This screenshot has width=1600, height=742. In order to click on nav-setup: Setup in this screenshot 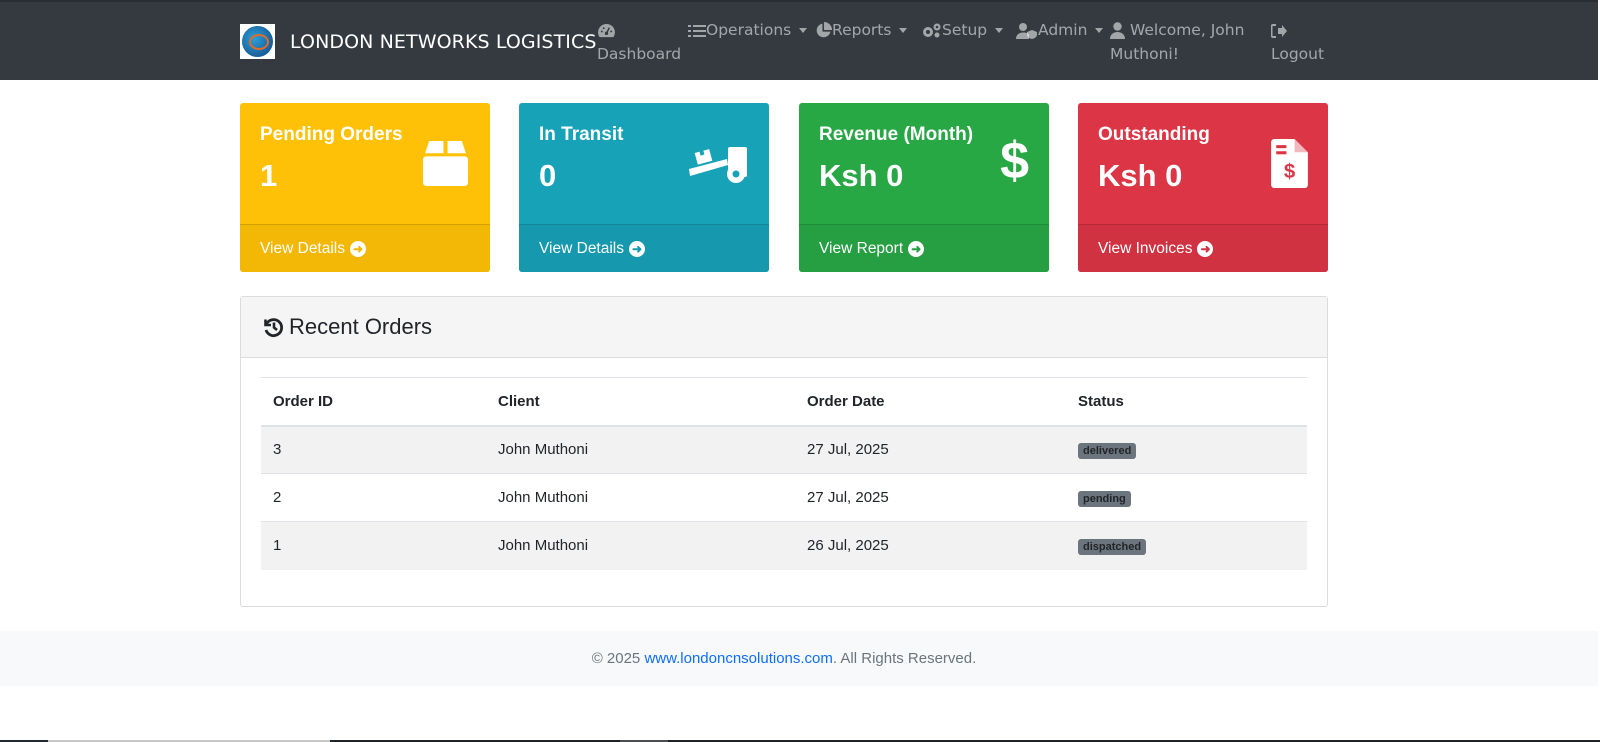, I will do `click(962, 30)`.